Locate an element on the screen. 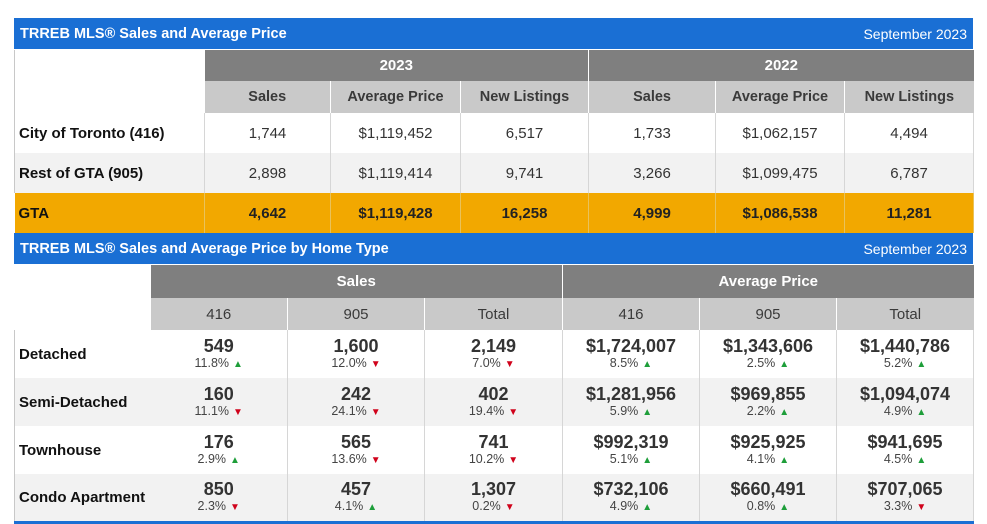  change-percent: 13.6% is located at coordinates (349, 459).